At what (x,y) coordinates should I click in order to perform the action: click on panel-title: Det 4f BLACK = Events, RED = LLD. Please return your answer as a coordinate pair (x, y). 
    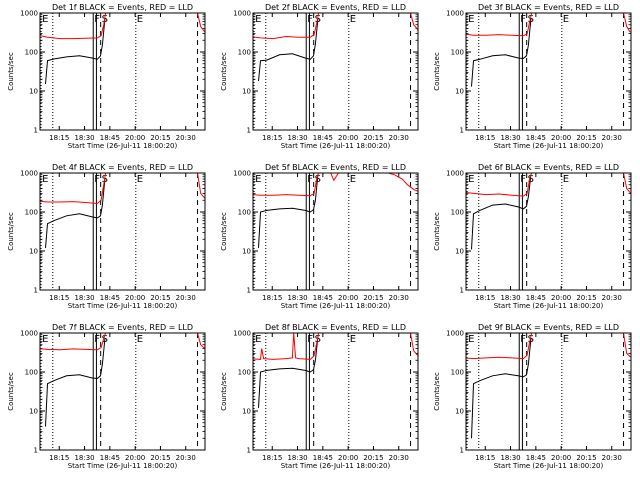
    Looking at the image, I should click on (122, 167).